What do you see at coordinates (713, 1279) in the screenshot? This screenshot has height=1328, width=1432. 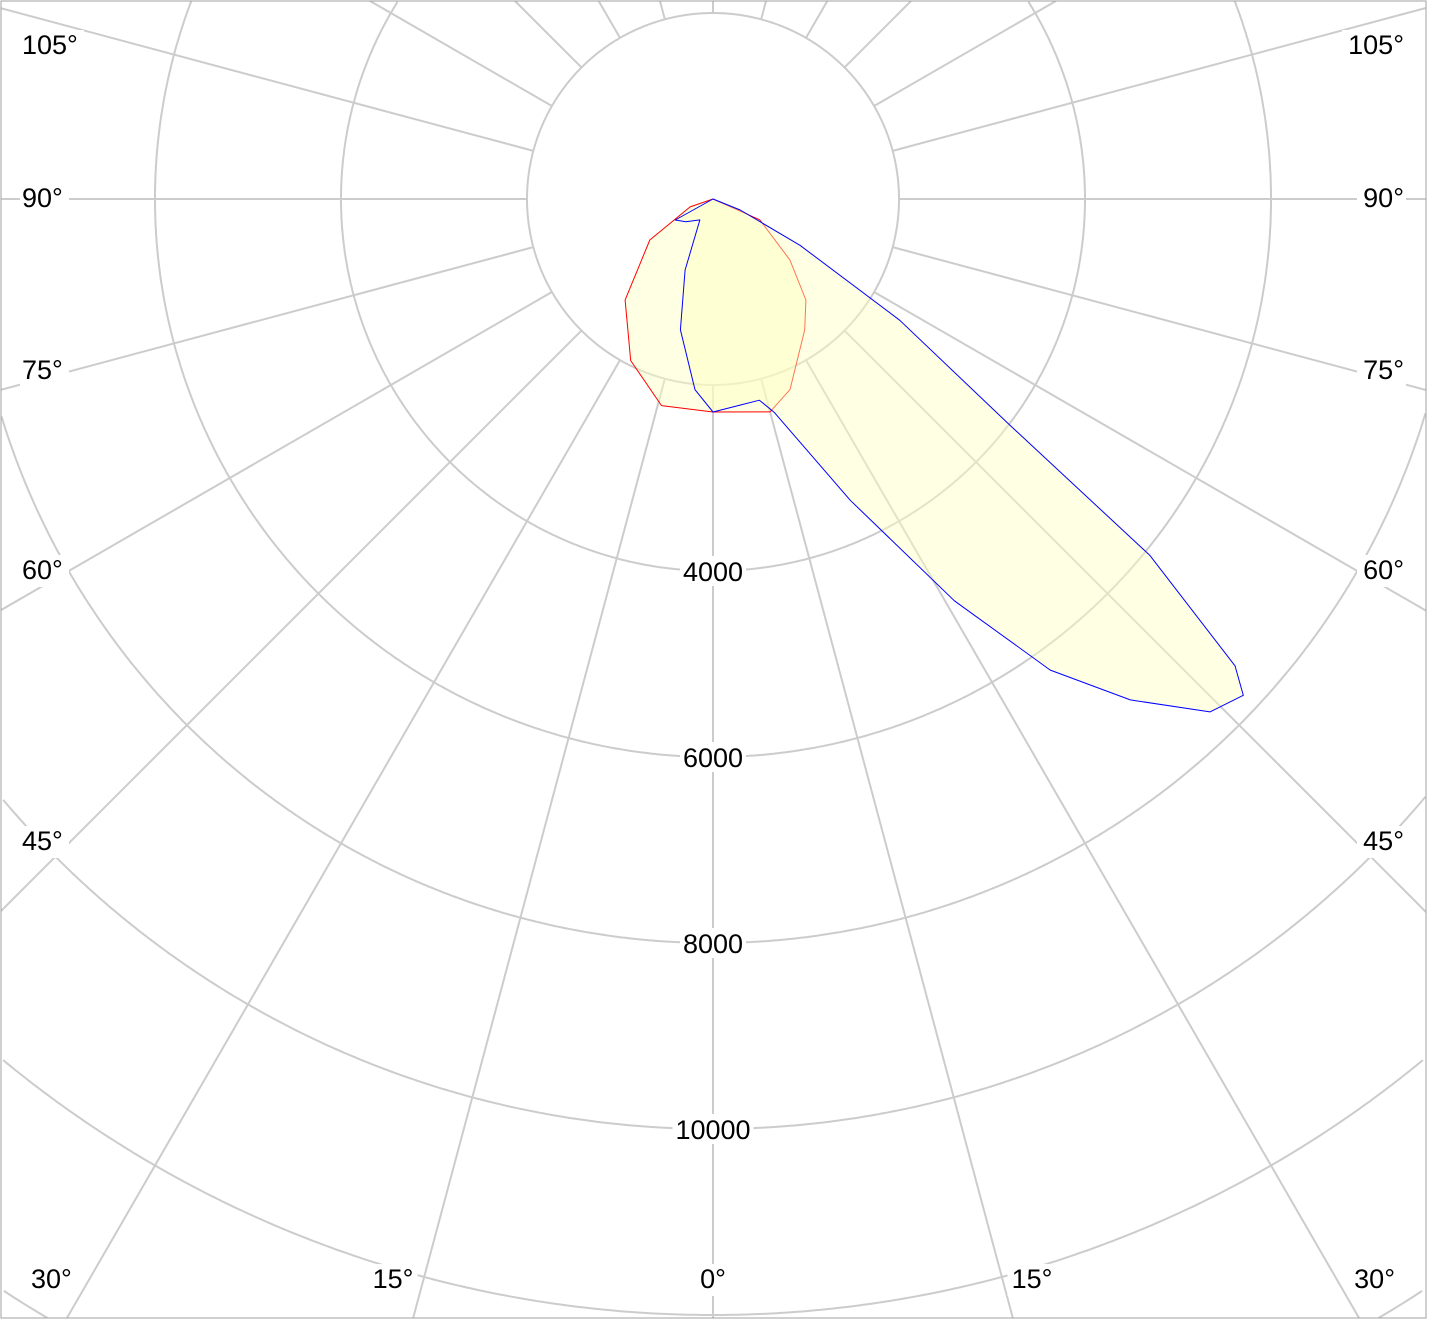 I see `angle-tick-label: 0°` at bounding box center [713, 1279].